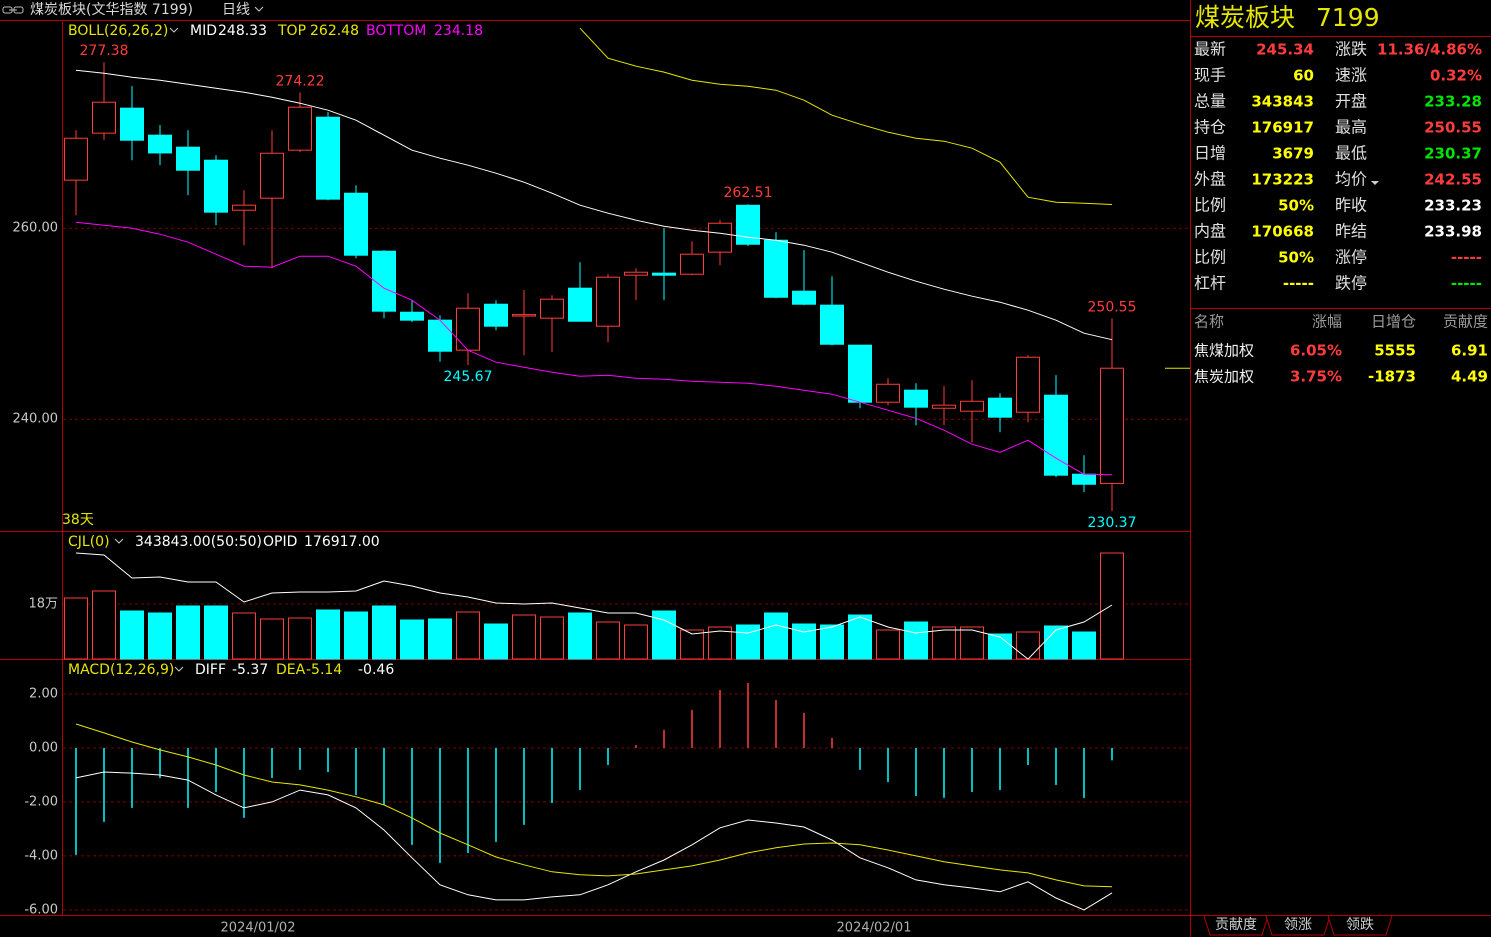 This screenshot has width=1491, height=937. I want to click on table-header: 贡献度, so click(1465, 322).